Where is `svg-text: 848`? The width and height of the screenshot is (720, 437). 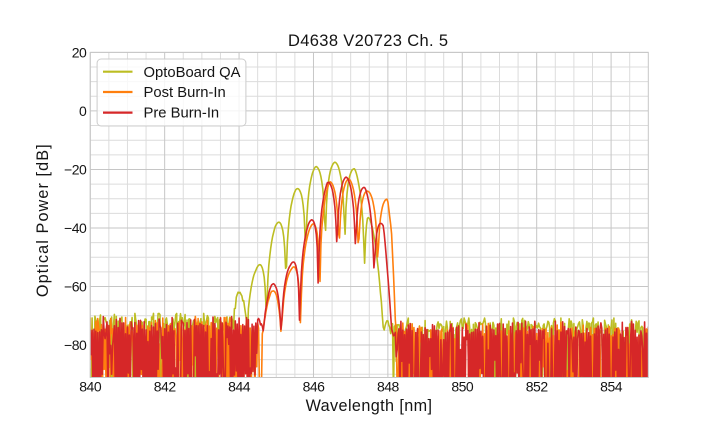 svg-text: 848 is located at coordinates (388, 386).